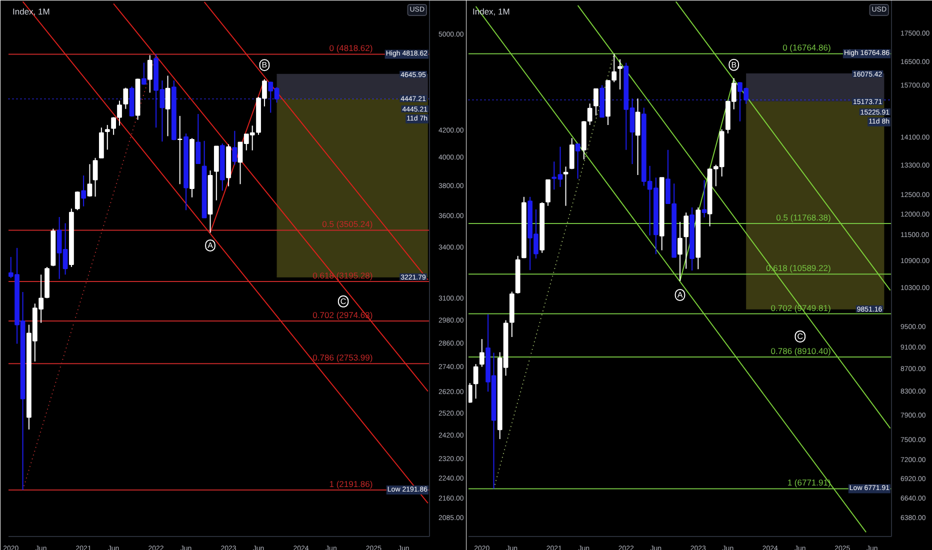  What do you see at coordinates (351, 483) in the screenshot?
I see `ref-line-label: 1 (2191.86)` at bounding box center [351, 483].